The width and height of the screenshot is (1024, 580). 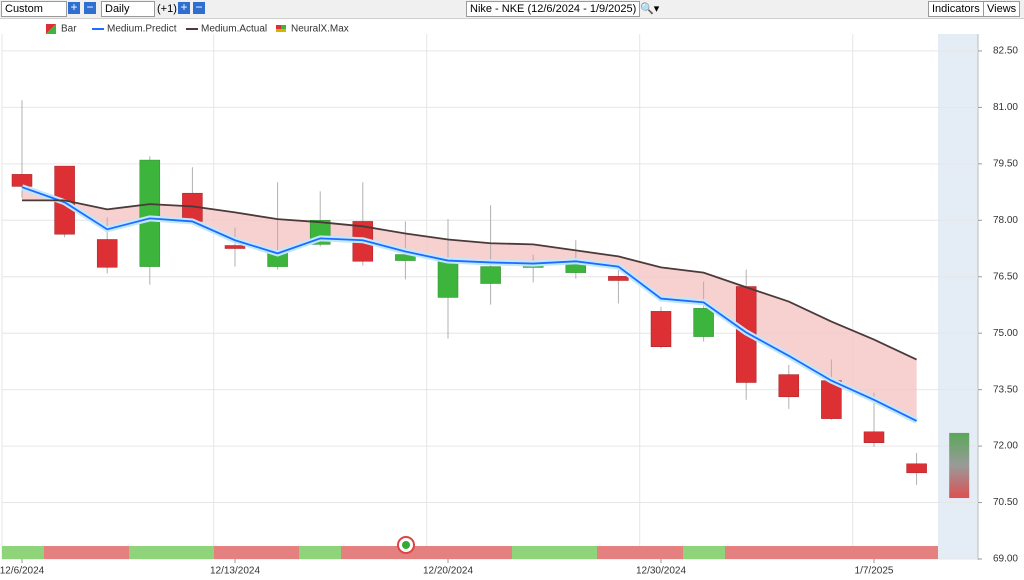 What do you see at coordinates (1002, 9) in the screenshot?
I see `views-button: Views` at bounding box center [1002, 9].